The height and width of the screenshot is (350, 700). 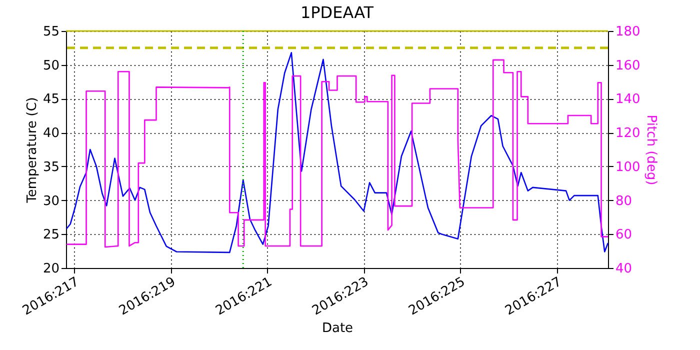 I want to click on y-tick-label: 30, so click(x=51, y=201).